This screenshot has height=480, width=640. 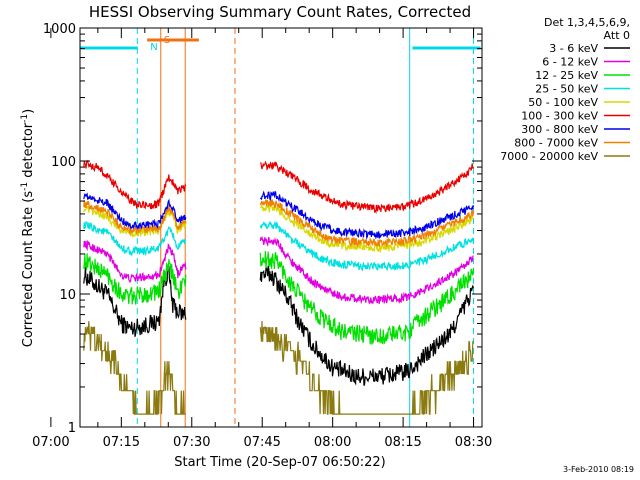 What do you see at coordinates (573, 48) in the screenshot?
I see `legend-label-1: 3 - 6 keV` at bounding box center [573, 48].